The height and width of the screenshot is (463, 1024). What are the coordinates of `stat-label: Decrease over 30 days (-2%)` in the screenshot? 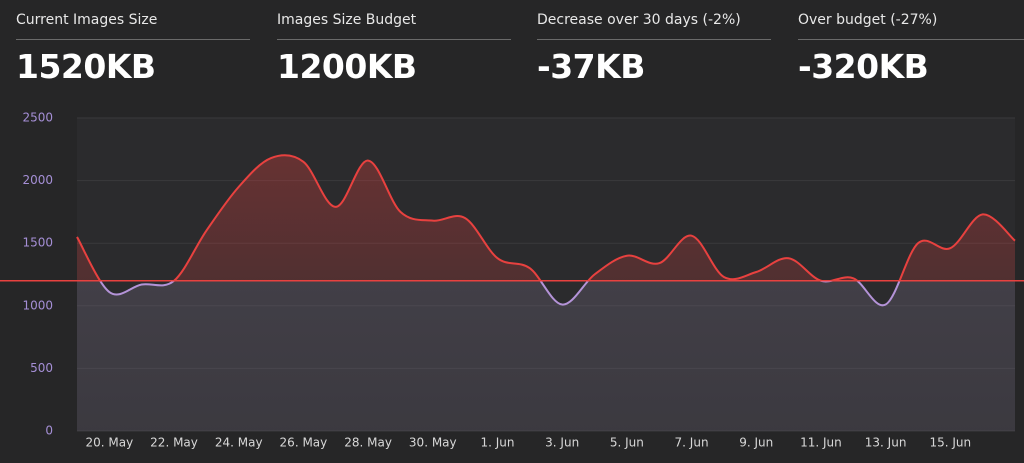 It's located at (639, 20).